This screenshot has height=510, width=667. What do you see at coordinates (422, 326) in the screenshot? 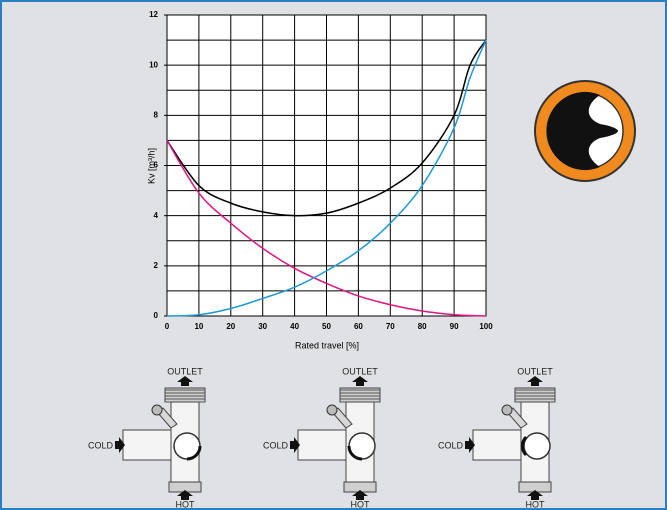
I see `x-tick-label: 80` at bounding box center [422, 326].